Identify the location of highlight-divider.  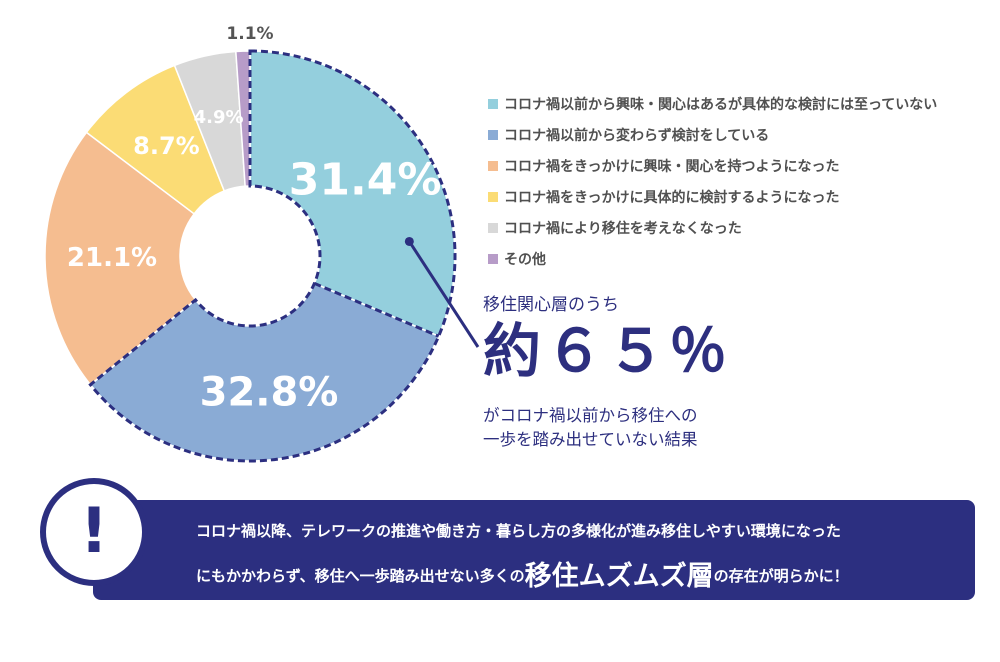
(376, 310).